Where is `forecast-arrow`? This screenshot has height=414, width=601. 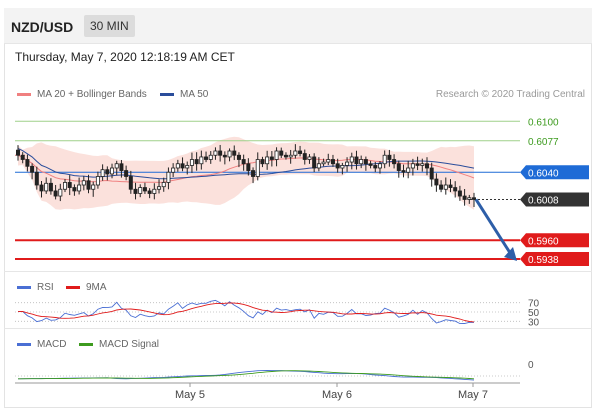
forecast-arrow is located at coordinates (495, 229).